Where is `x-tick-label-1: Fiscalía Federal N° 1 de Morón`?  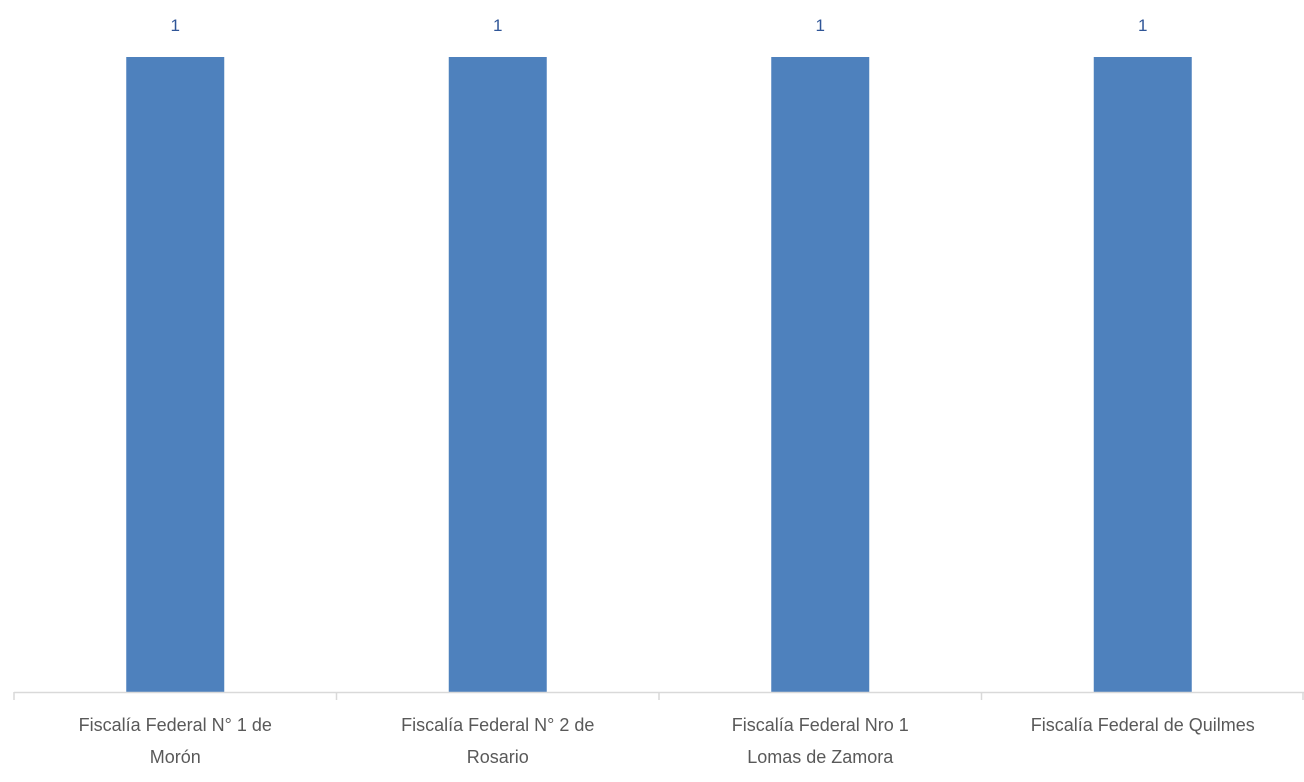
x-tick-label-1: Fiscalía Federal N° 1 de Morón is located at coordinates (175, 741).